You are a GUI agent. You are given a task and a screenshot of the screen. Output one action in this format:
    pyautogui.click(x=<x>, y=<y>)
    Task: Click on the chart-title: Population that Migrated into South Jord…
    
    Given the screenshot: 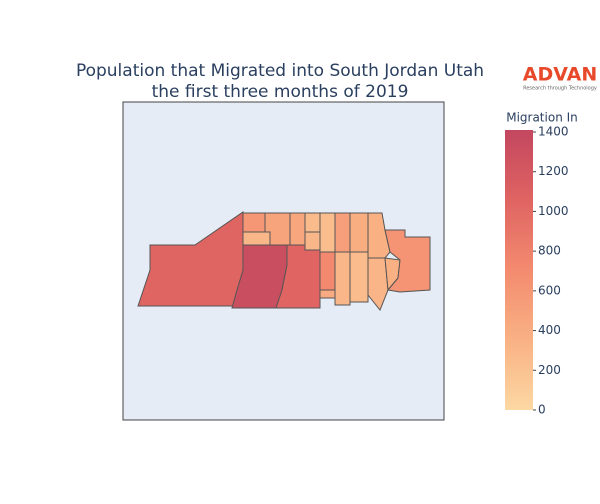 What is the action you would take?
    pyautogui.click(x=280, y=71)
    